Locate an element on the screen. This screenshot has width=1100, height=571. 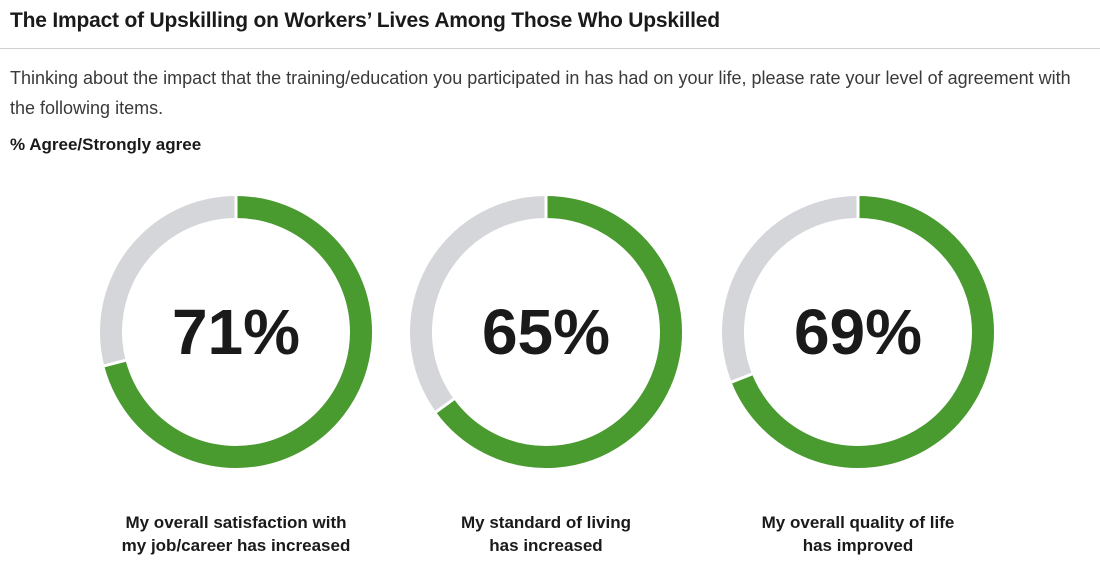
donut-value-label: 65% is located at coordinates (546, 332).